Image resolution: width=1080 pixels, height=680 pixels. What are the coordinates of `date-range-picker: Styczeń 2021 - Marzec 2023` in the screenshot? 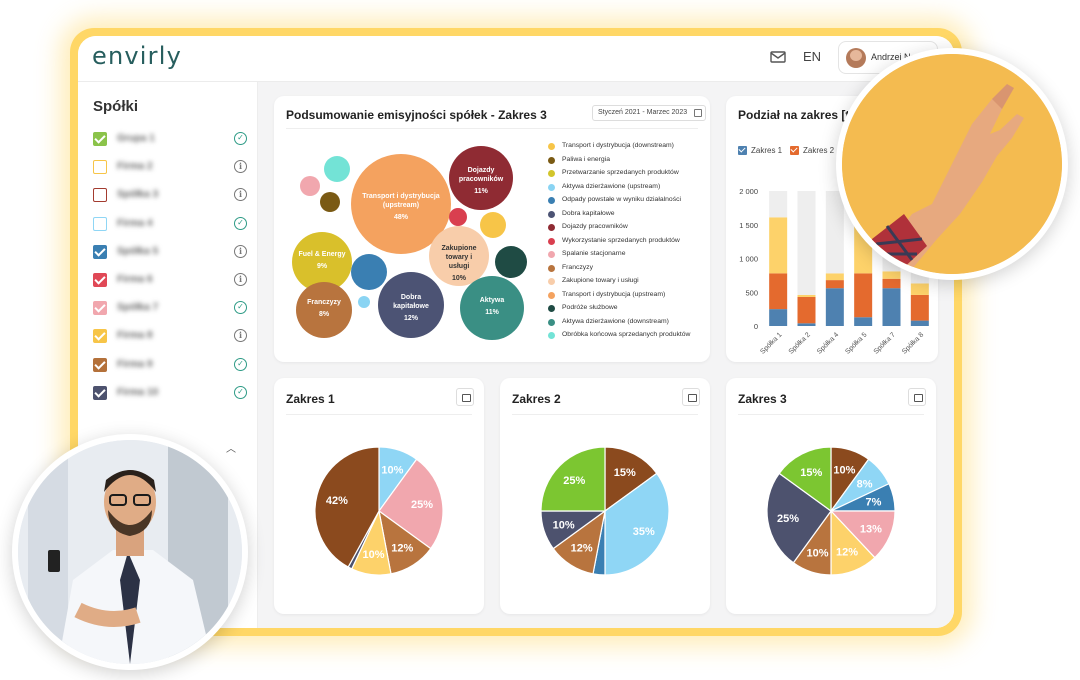 It's located at (649, 113).